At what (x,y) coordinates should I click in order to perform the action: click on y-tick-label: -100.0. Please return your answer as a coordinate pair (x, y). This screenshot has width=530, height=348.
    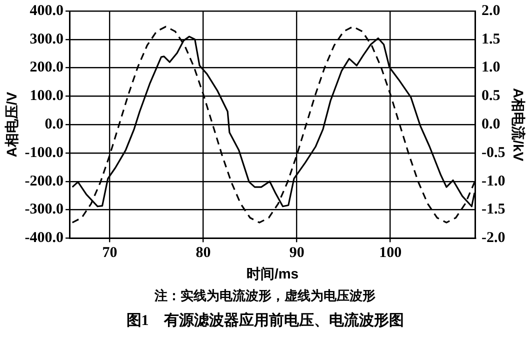
    Looking at the image, I should click on (44, 152).